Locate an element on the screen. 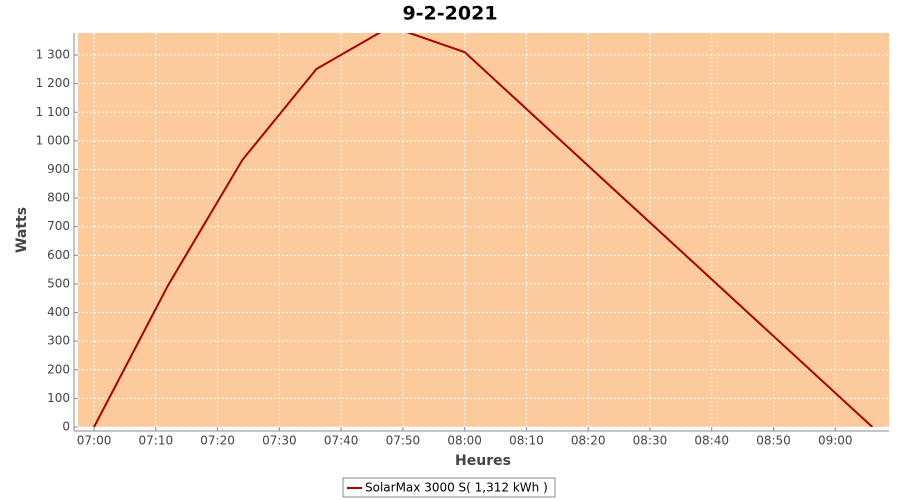 This screenshot has height=500, width=900. x-tick-label: 07:30 is located at coordinates (279, 441).